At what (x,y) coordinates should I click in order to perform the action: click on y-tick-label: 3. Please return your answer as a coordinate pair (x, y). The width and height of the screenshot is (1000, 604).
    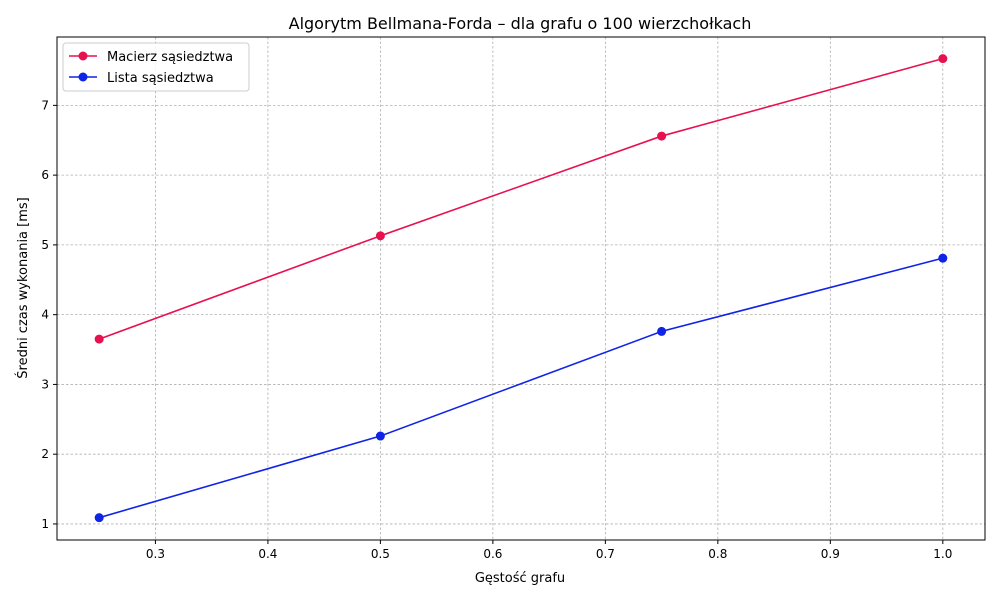
    Looking at the image, I should click on (45, 384).